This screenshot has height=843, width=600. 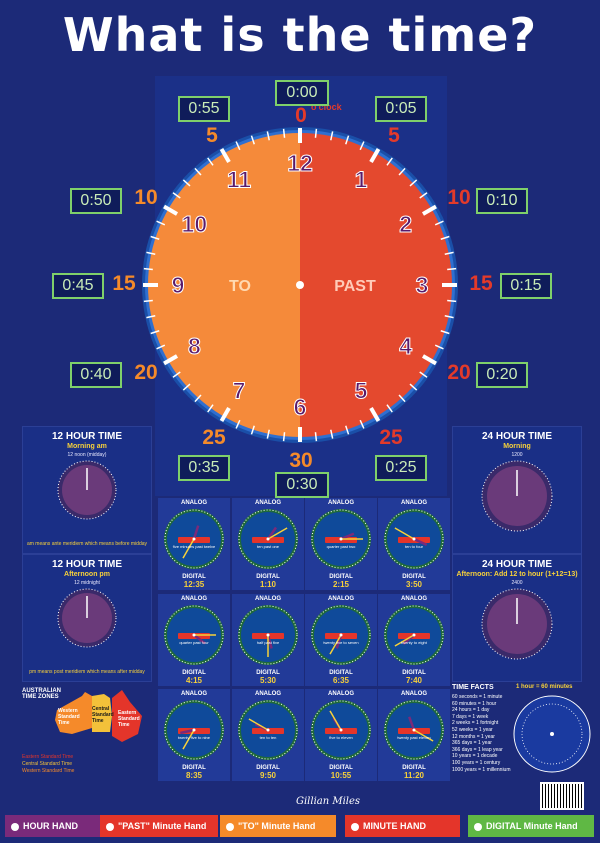 I want to click on minute-label-left-15: 15, so click(x=124, y=283).